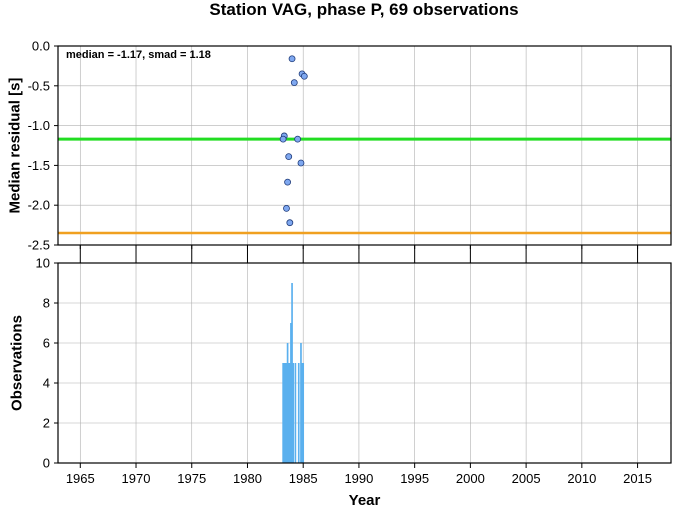 This screenshot has height=511, width=678. Describe the element at coordinates (637, 478) in the screenshot. I see `x-tick-label: 2015` at that location.